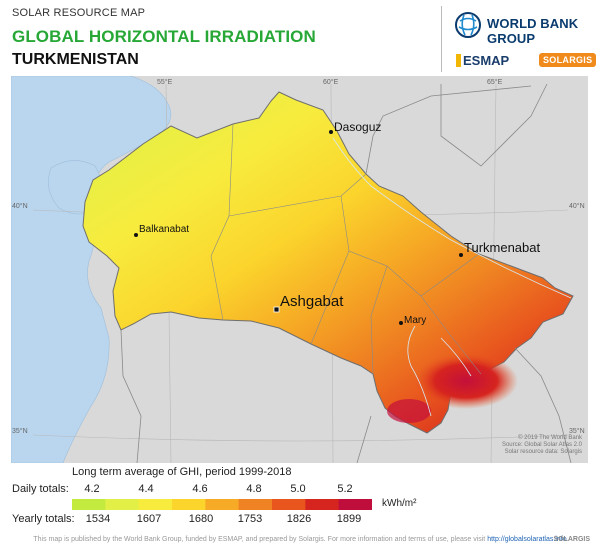 This screenshot has height=558, width=600. I want to click on city-label-dasoguz: Dasoguz, so click(357, 127).